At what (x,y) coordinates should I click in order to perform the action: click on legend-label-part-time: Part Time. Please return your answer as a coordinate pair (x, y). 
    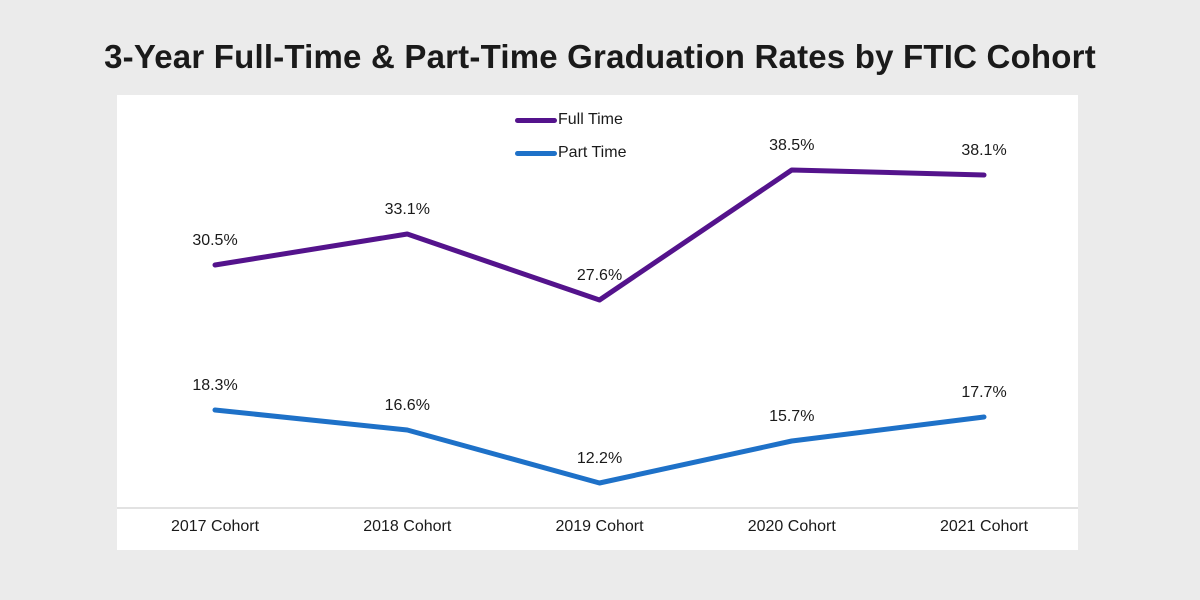
    Looking at the image, I should click on (592, 152).